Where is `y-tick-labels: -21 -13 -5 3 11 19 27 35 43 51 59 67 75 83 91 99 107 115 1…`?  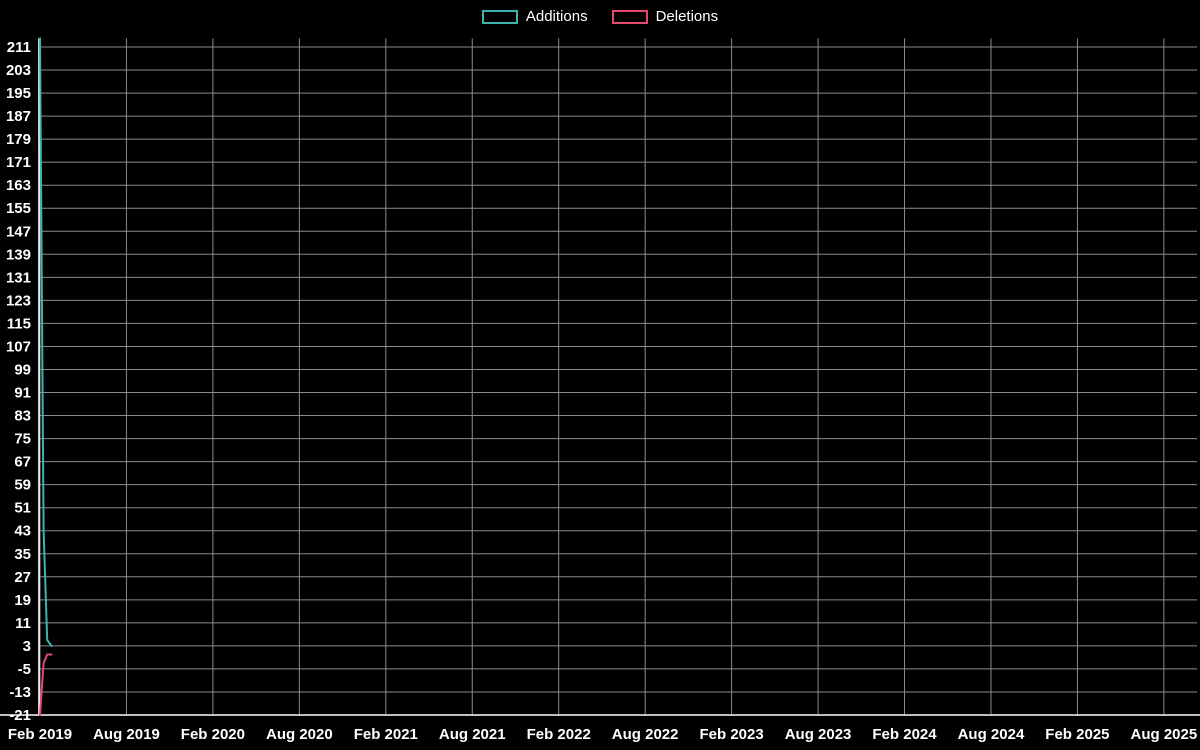
y-tick-labels: -21 -13 -5 3 11 19 27 35 43 51 59 67 75 83 91 99 107 115 1… is located at coordinates (18, 381).